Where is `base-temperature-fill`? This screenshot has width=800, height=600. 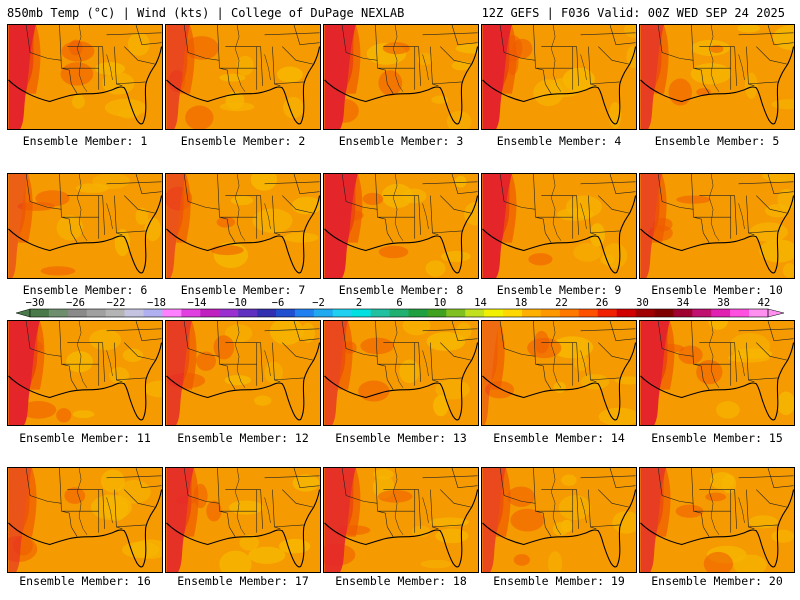 base-temperature-fill is located at coordinates (559, 373).